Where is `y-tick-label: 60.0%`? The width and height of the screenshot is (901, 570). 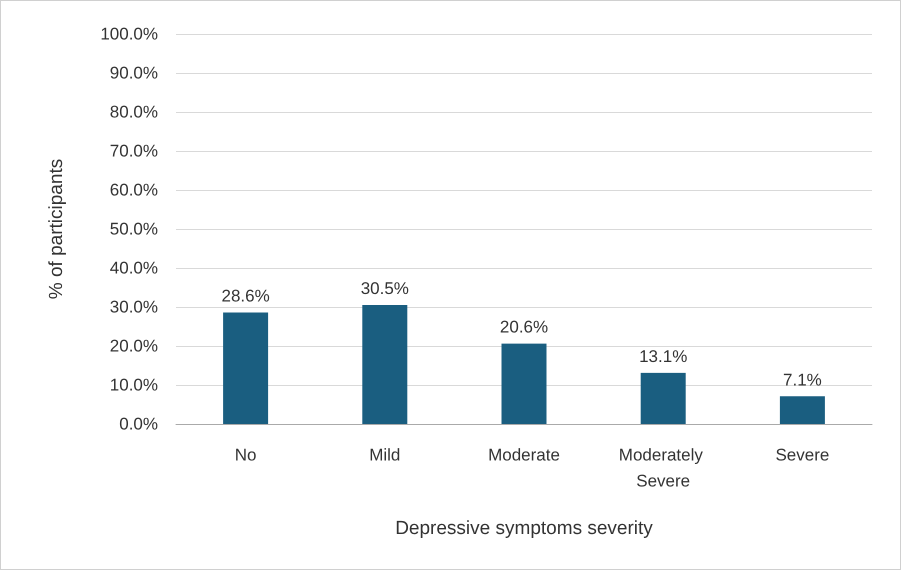
y-tick-label: 60.0% is located at coordinates (134, 190).